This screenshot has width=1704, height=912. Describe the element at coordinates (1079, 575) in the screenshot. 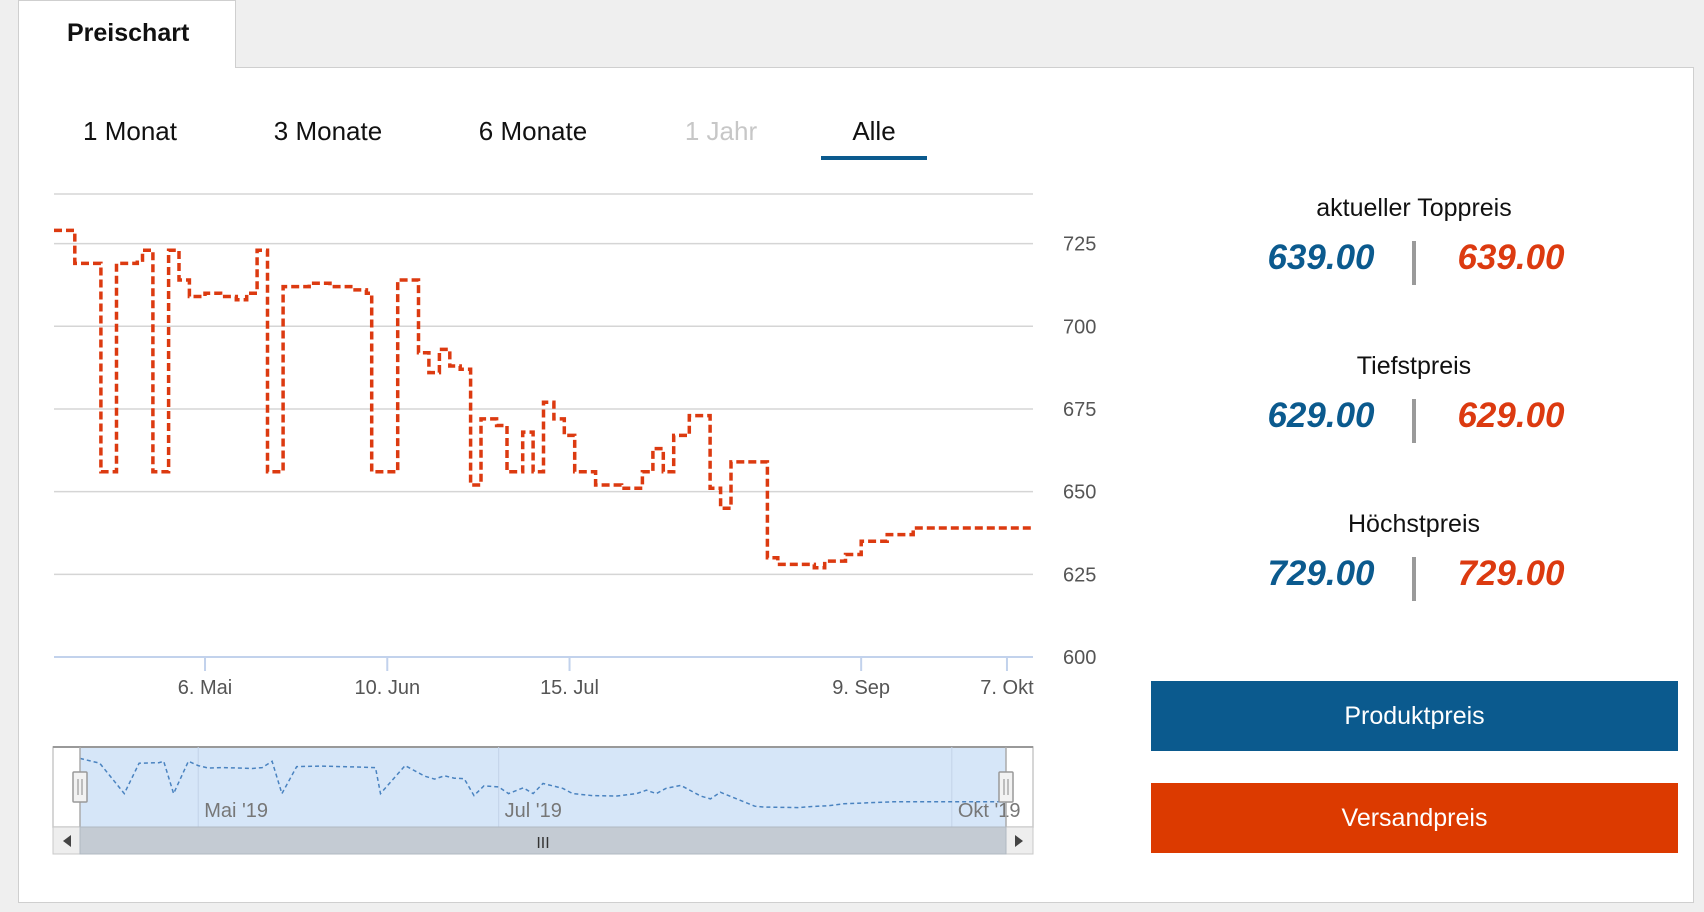

I see `y-tick-label: 625` at that location.